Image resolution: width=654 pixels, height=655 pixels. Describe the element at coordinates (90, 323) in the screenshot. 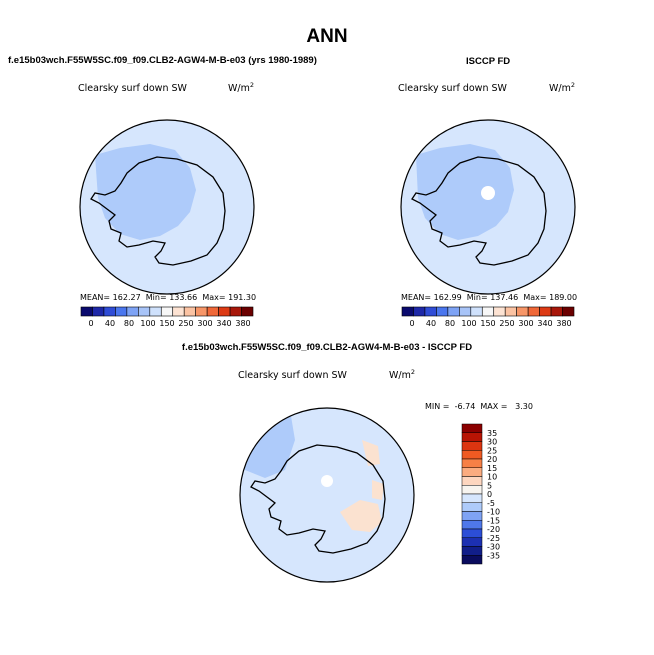

I see `model-colorbar-tick-label: 0` at that location.